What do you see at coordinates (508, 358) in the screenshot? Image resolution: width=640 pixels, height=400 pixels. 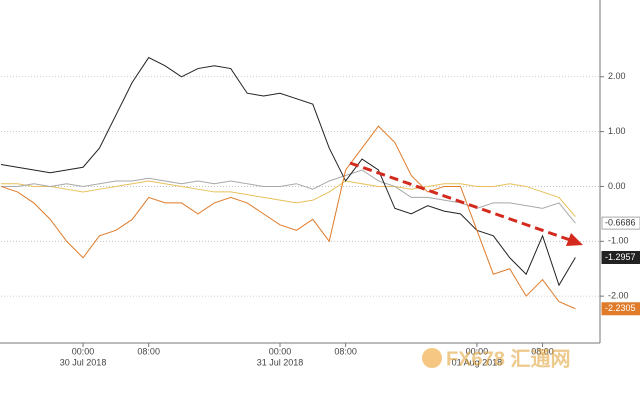 I see `watermark: FX678 汇通网` at bounding box center [508, 358].